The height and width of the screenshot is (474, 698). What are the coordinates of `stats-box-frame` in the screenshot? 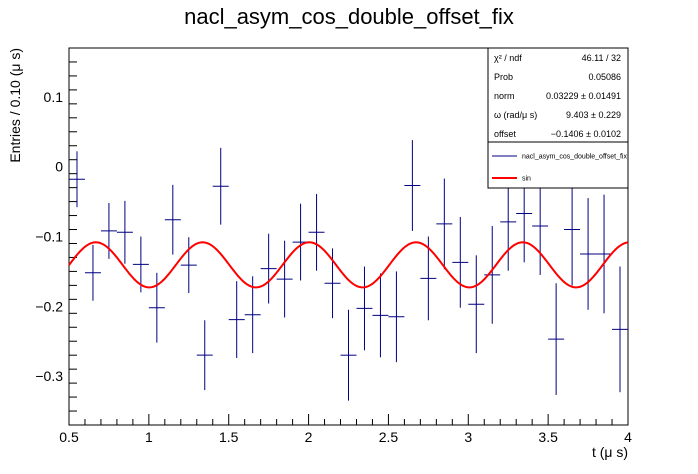 It's located at (558, 95).